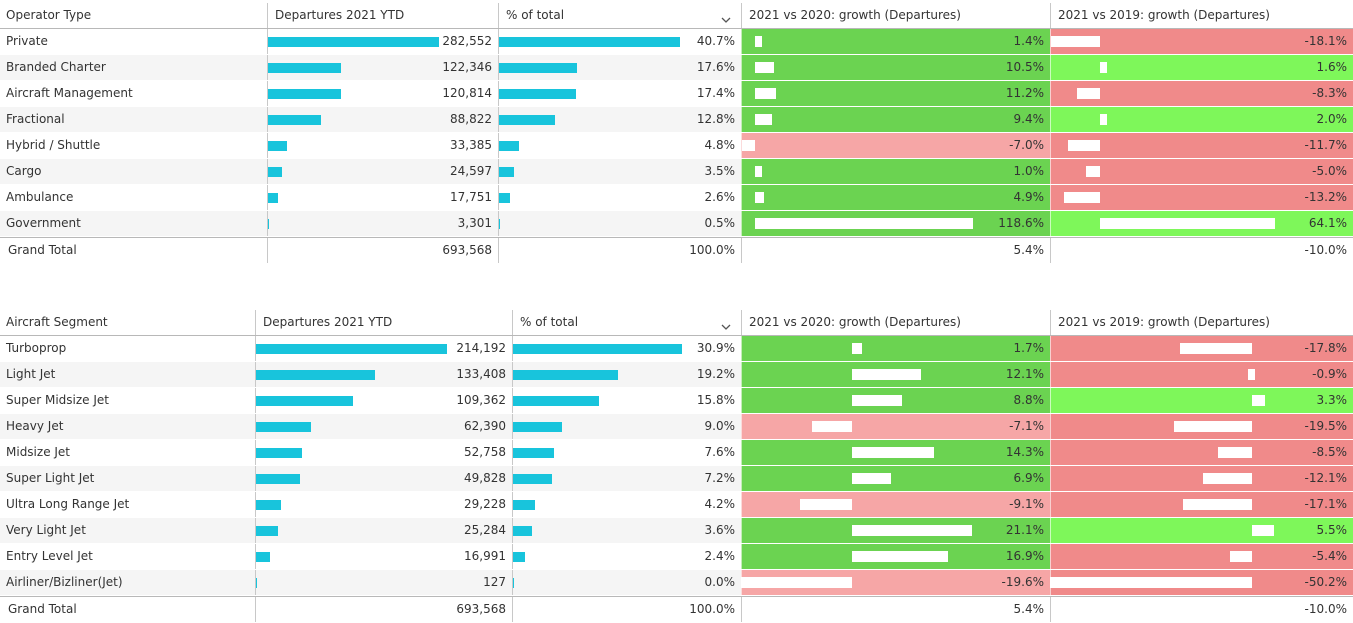 Image resolution: width=1353 pixels, height=623 pixels. I want to click on table-row: Turboprop 214,192 30.9% 1.7% -17.8%, so click(676, 349).